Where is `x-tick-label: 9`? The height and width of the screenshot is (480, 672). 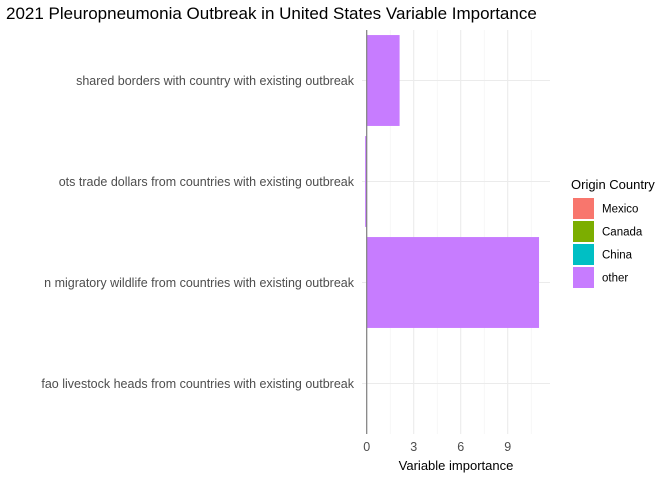 x-tick-label: 9 is located at coordinates (507, 447).